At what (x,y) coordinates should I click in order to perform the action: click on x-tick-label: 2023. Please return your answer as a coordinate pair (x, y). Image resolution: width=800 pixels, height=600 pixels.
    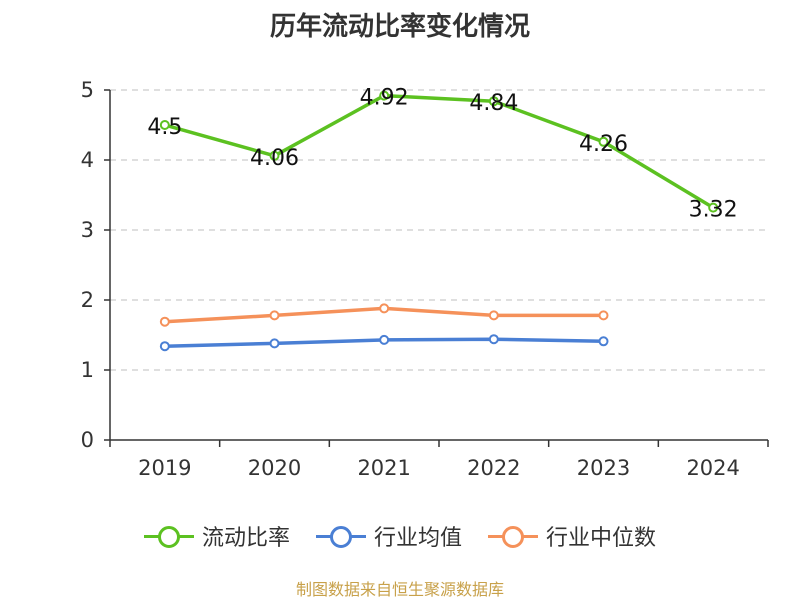
    Looking at the image, I should click on (603, 468).